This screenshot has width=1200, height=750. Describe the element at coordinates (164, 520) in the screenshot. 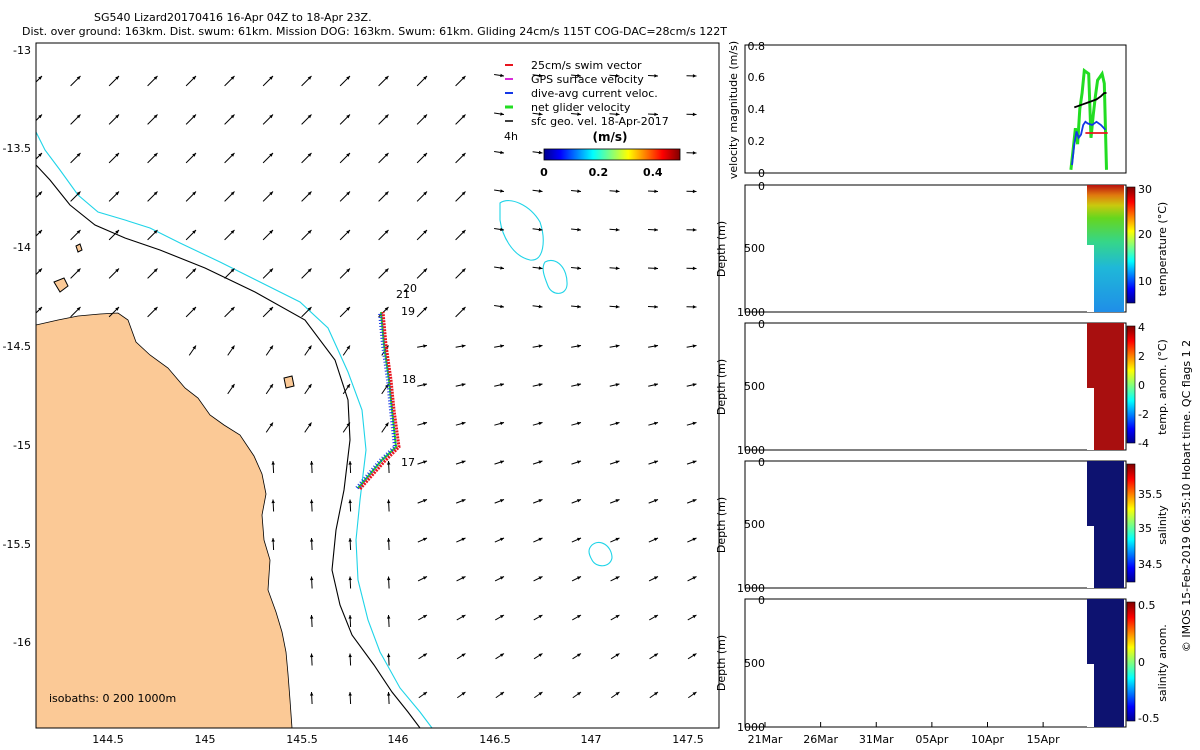

I see `land-mass` at that location.